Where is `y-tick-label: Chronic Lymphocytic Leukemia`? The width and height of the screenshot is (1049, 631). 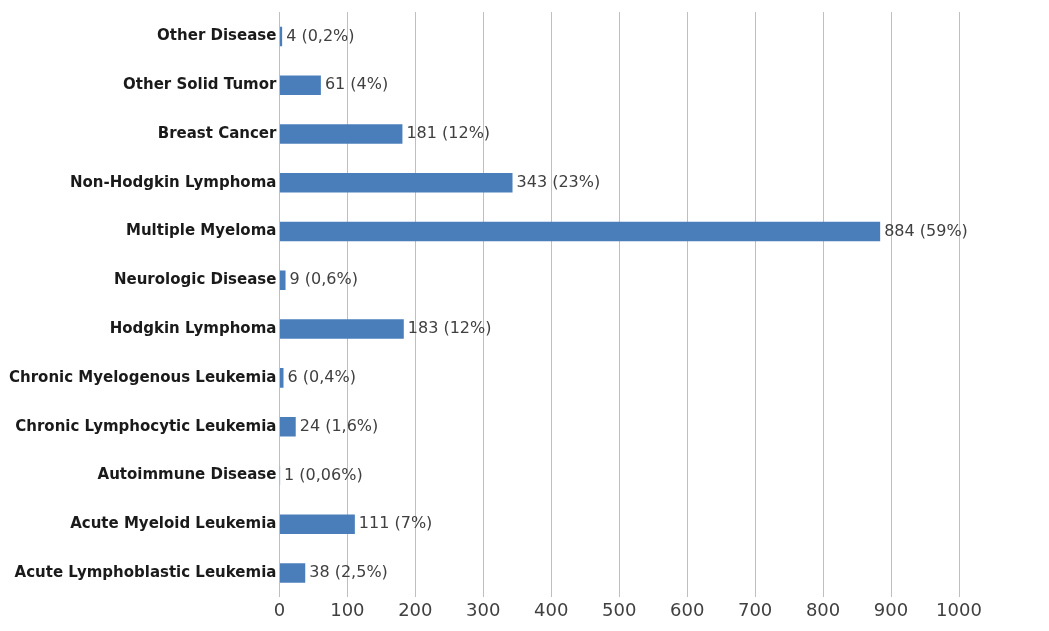 y-tick-label: Chronic Lymphocytic Leukemia is located at coordinates (146, 425).